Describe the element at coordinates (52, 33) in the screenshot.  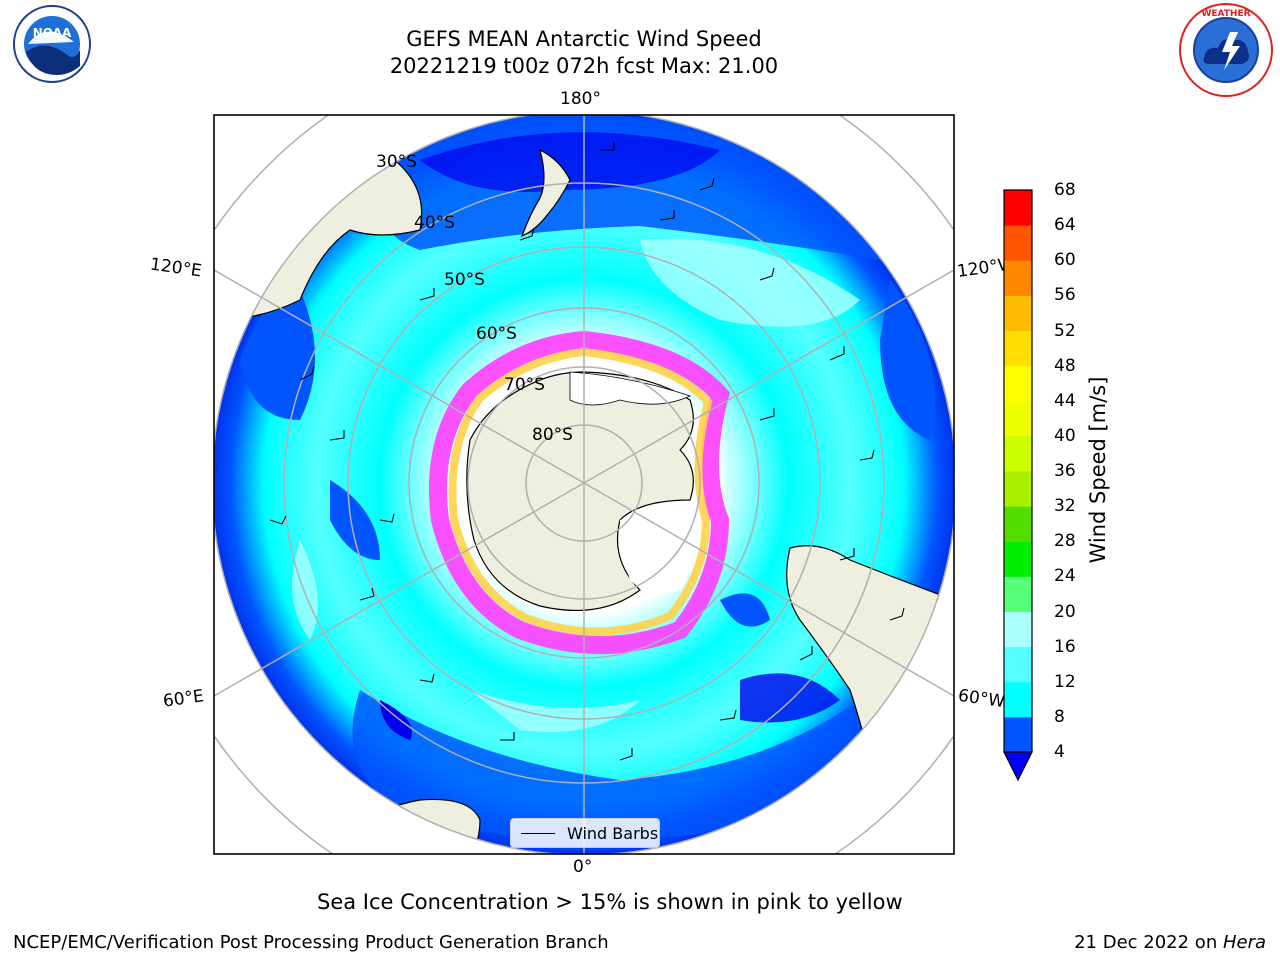
I see `noaa-logo-text: NOAA` at that location.